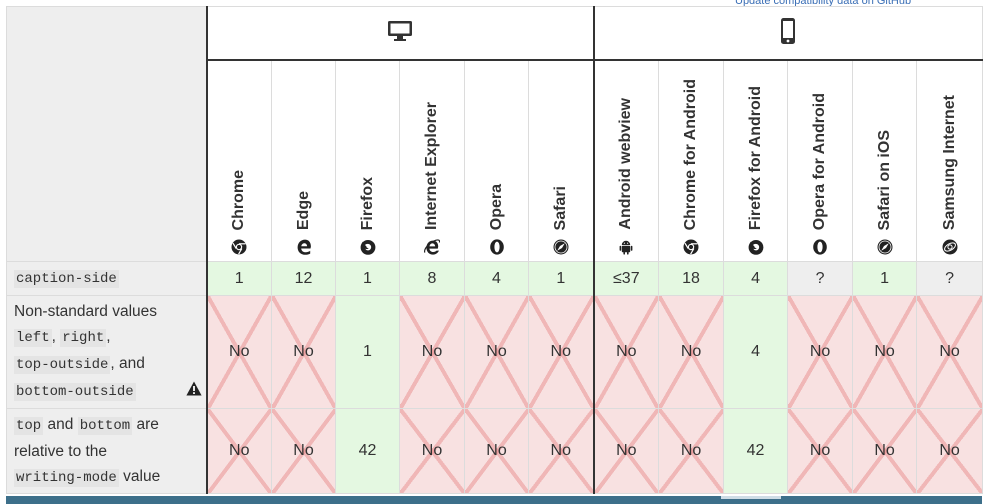 The height and width of the screenshot is (504, 986). I want to click on feature-text: , and, so click(127, 363).